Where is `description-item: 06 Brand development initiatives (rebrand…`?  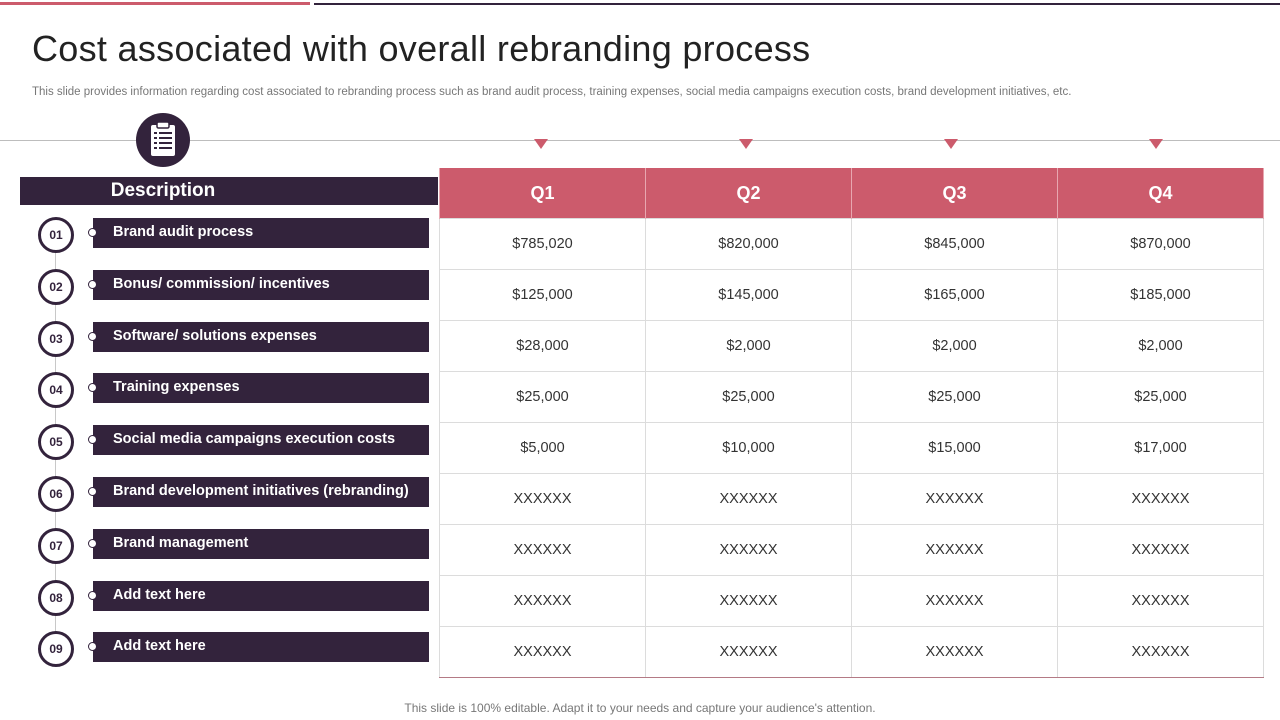
description-item: 06 Brand development initiatives (rebrand… is located at coordinates (220, 496).